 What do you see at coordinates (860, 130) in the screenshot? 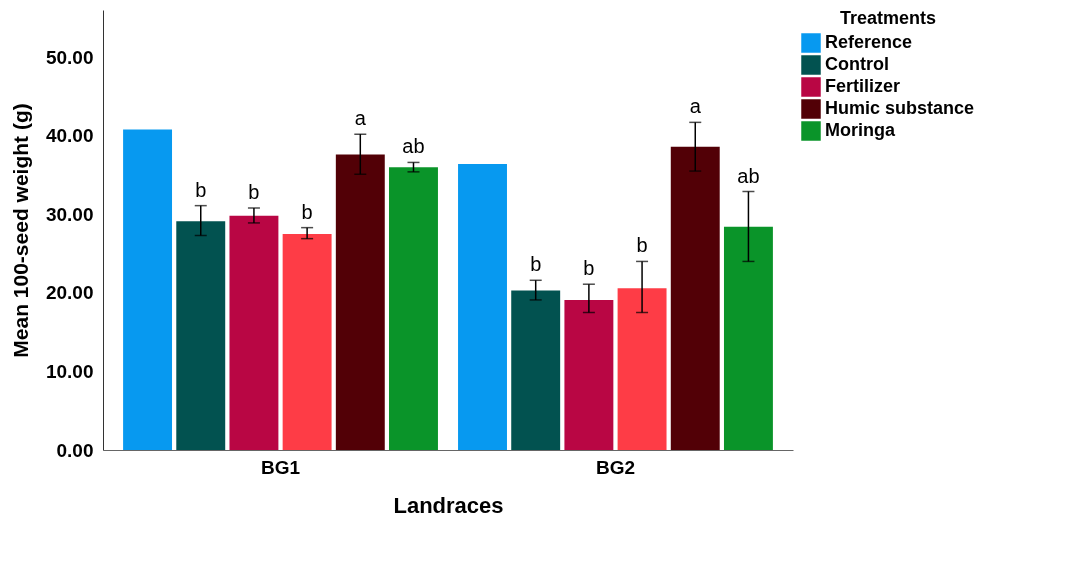
I see `legend-label: Moringa` at bounding box center [860, 130].